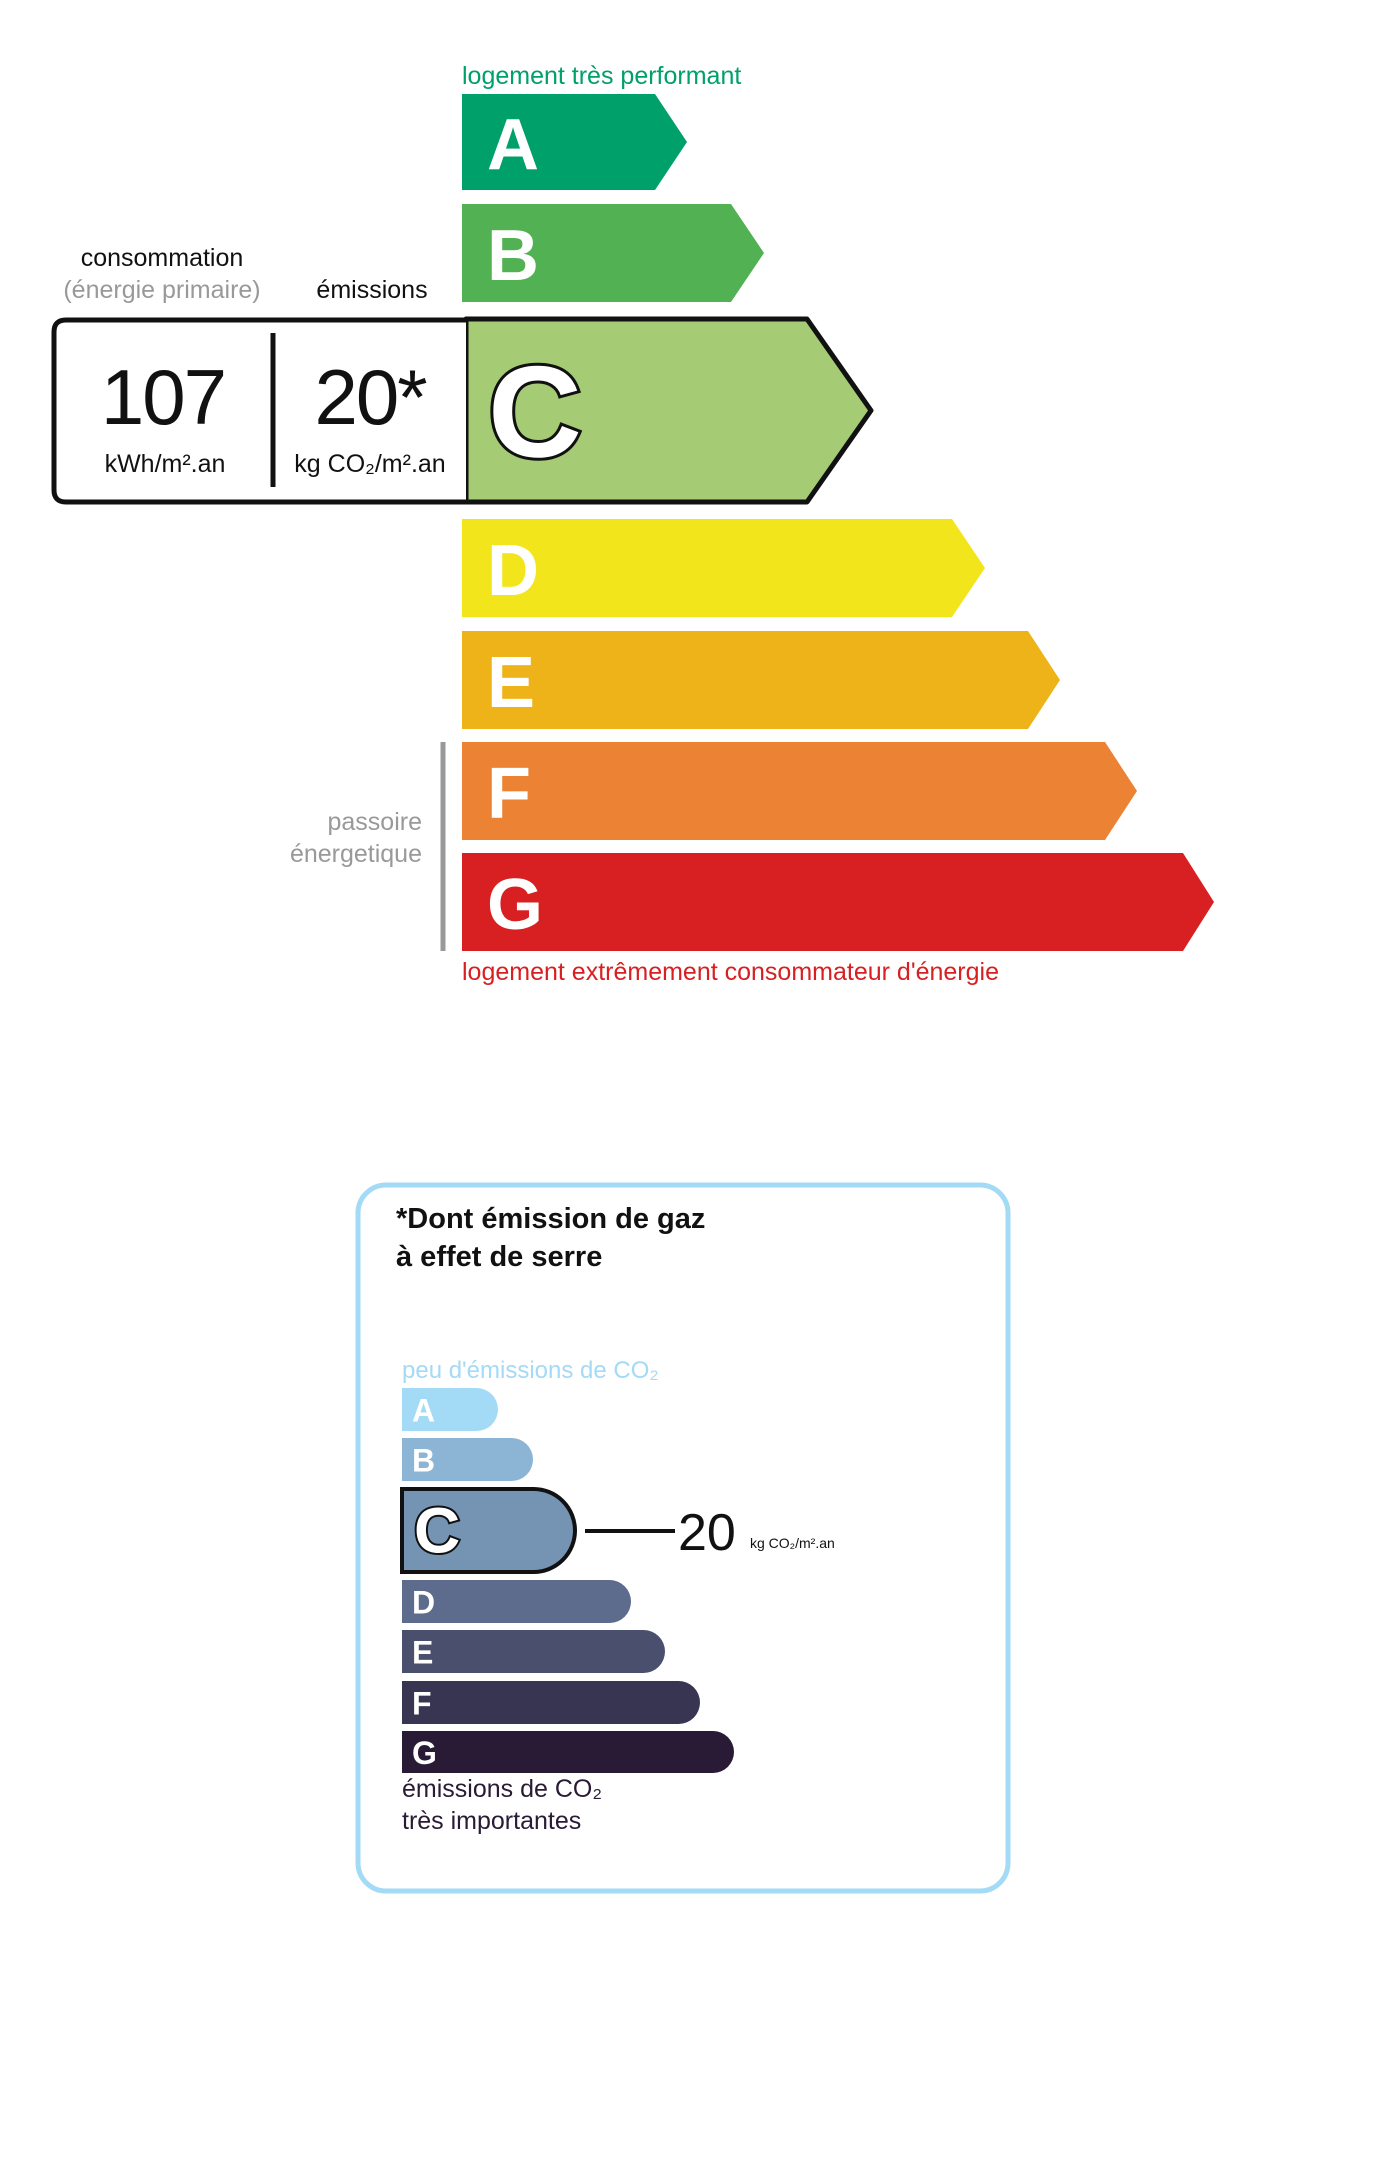 The height and width of the screenshot is (2158, 1380). Describe the element at coordinates (723, 568) in the screenshot. I see `energy-class-d-bar` at that location.